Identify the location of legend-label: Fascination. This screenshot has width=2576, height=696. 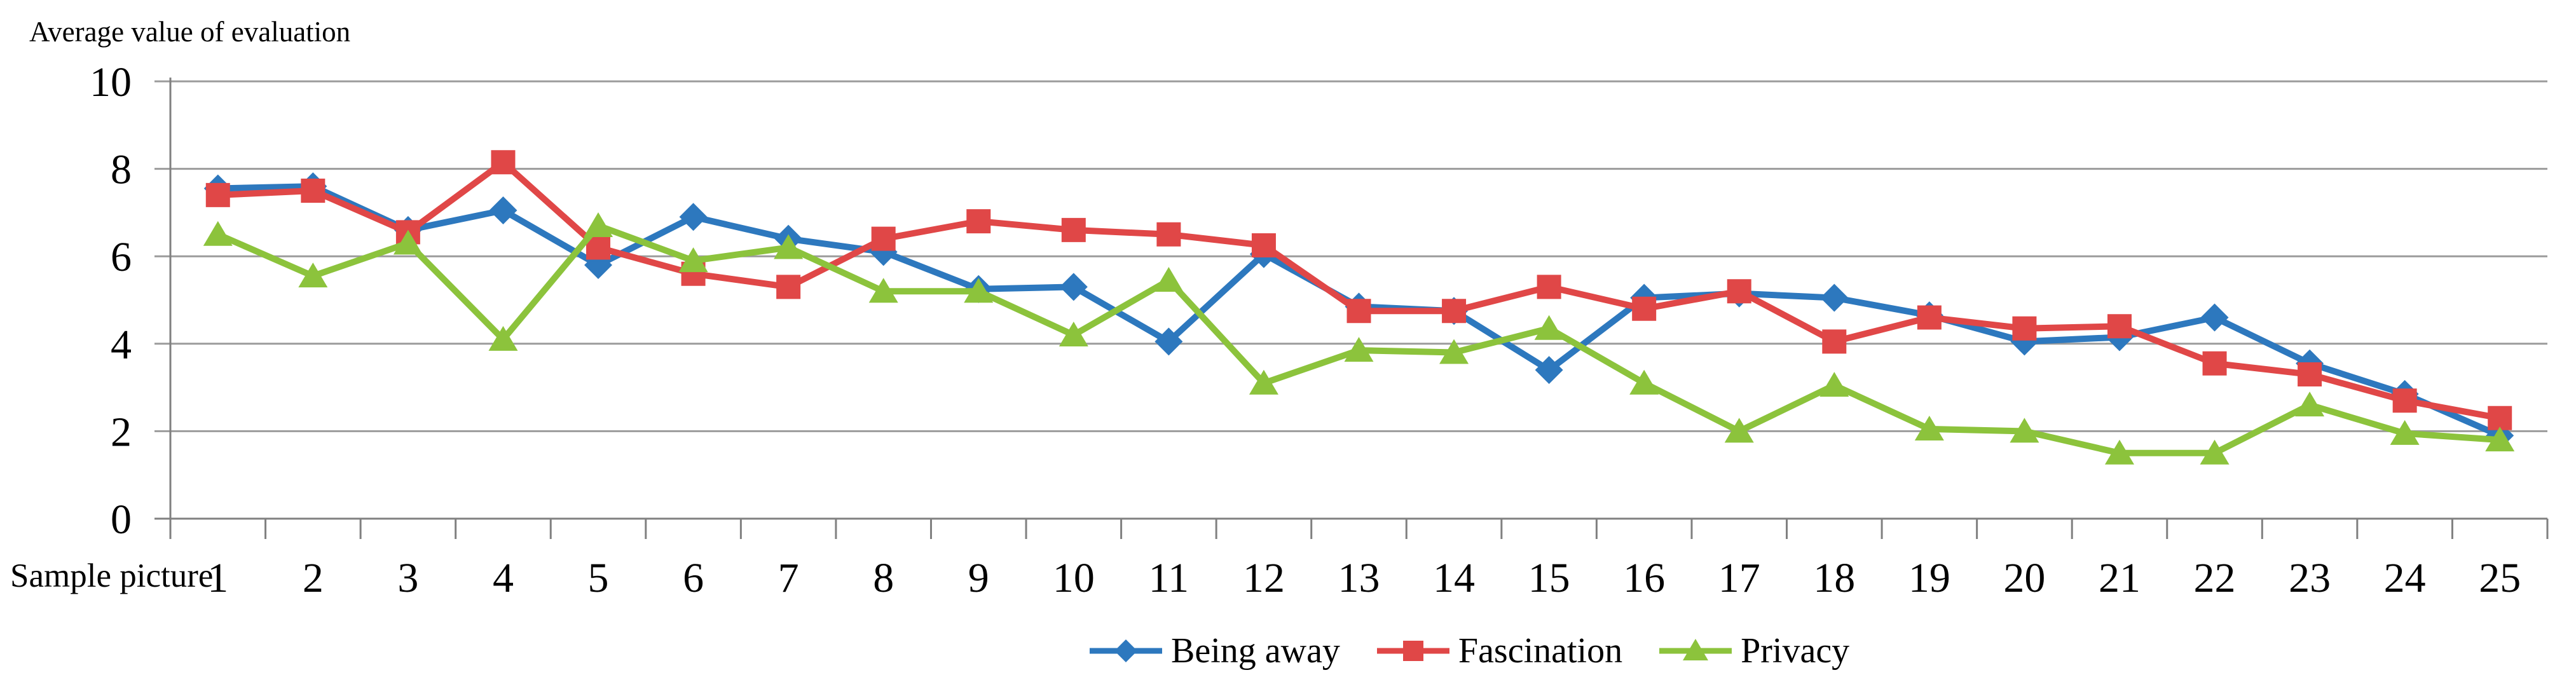
(1540, 651).